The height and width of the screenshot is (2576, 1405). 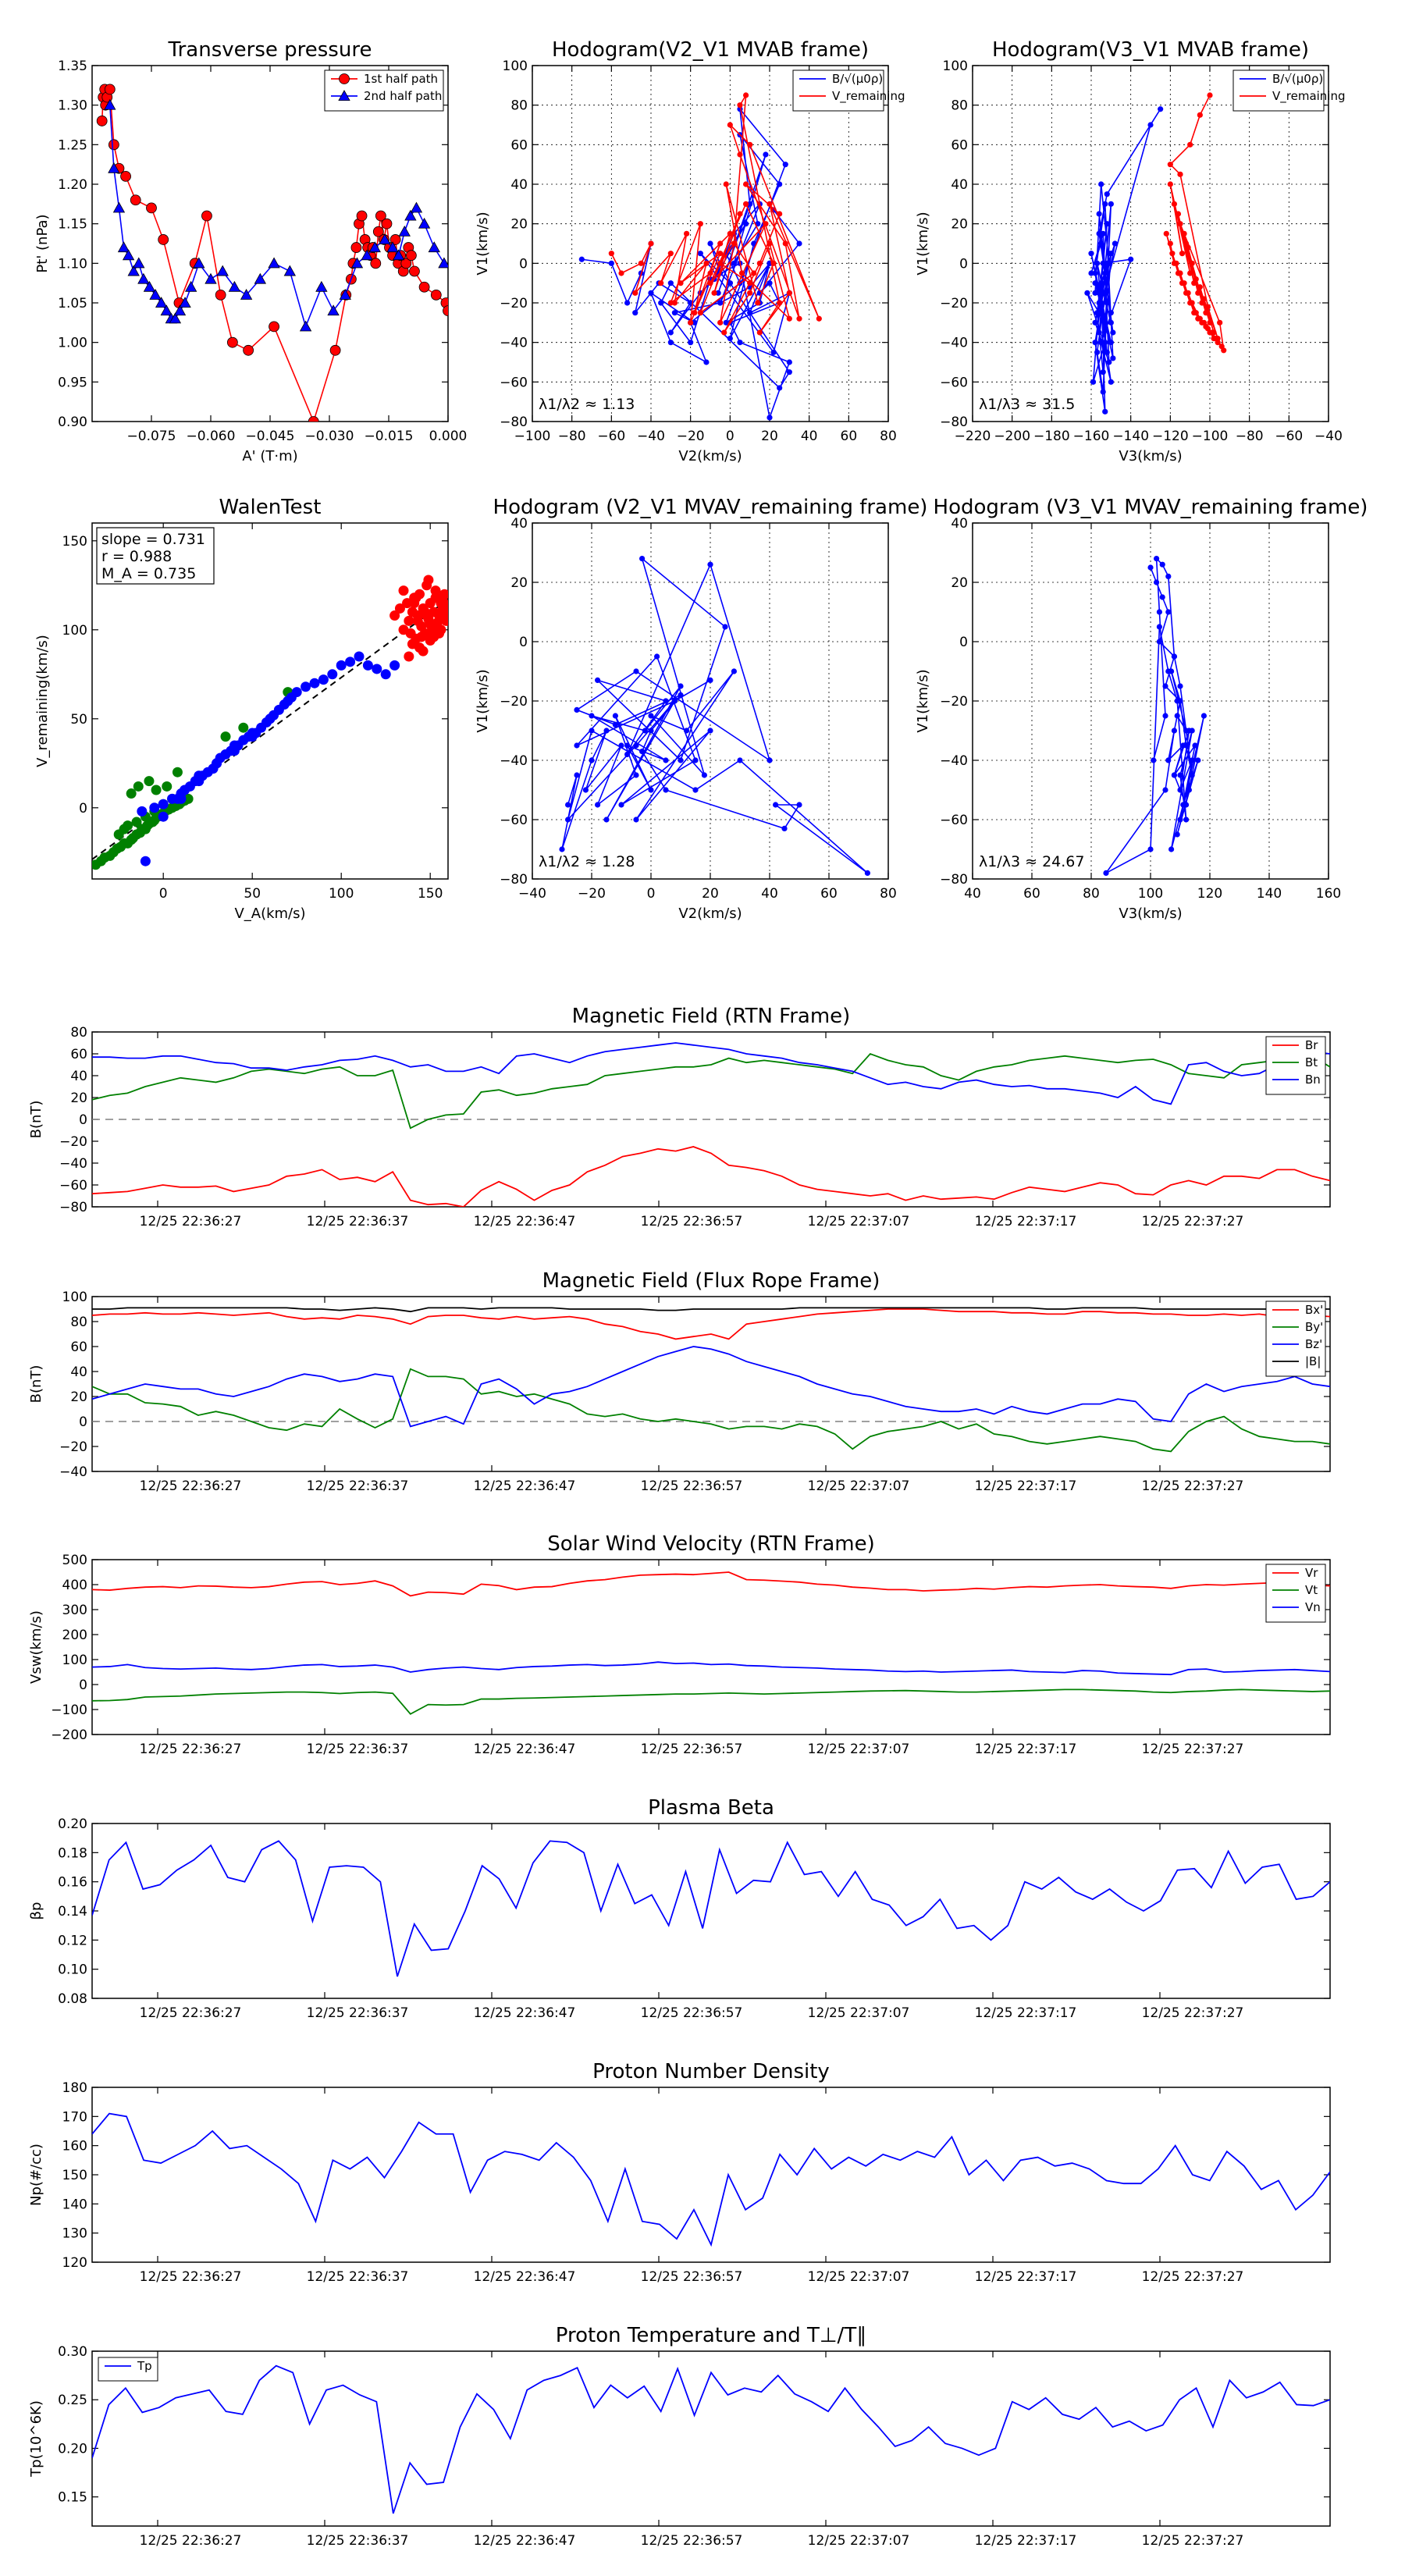 What do you see at coordinates (72, 1883) in the screenshot?
I see `y-tick-label: 0.16` at bounding box center [72, 1883].